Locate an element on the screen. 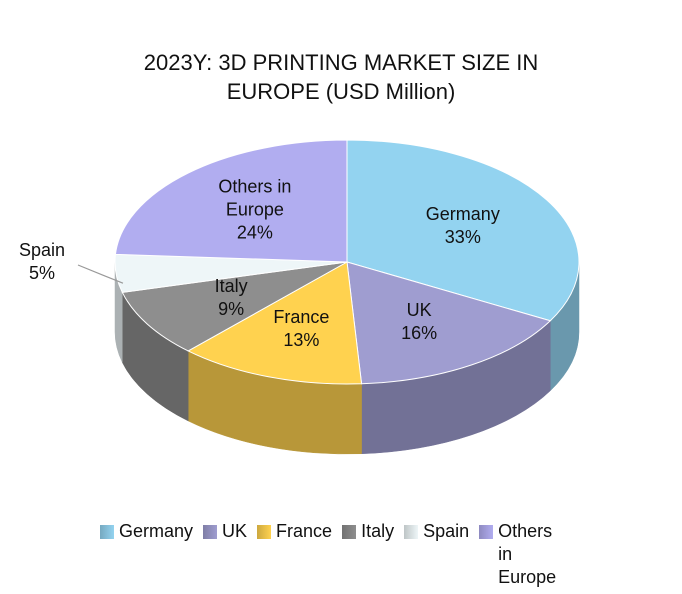 The image size is (682, 594). data-label-category: Italy is located at coordinates (231, 286).